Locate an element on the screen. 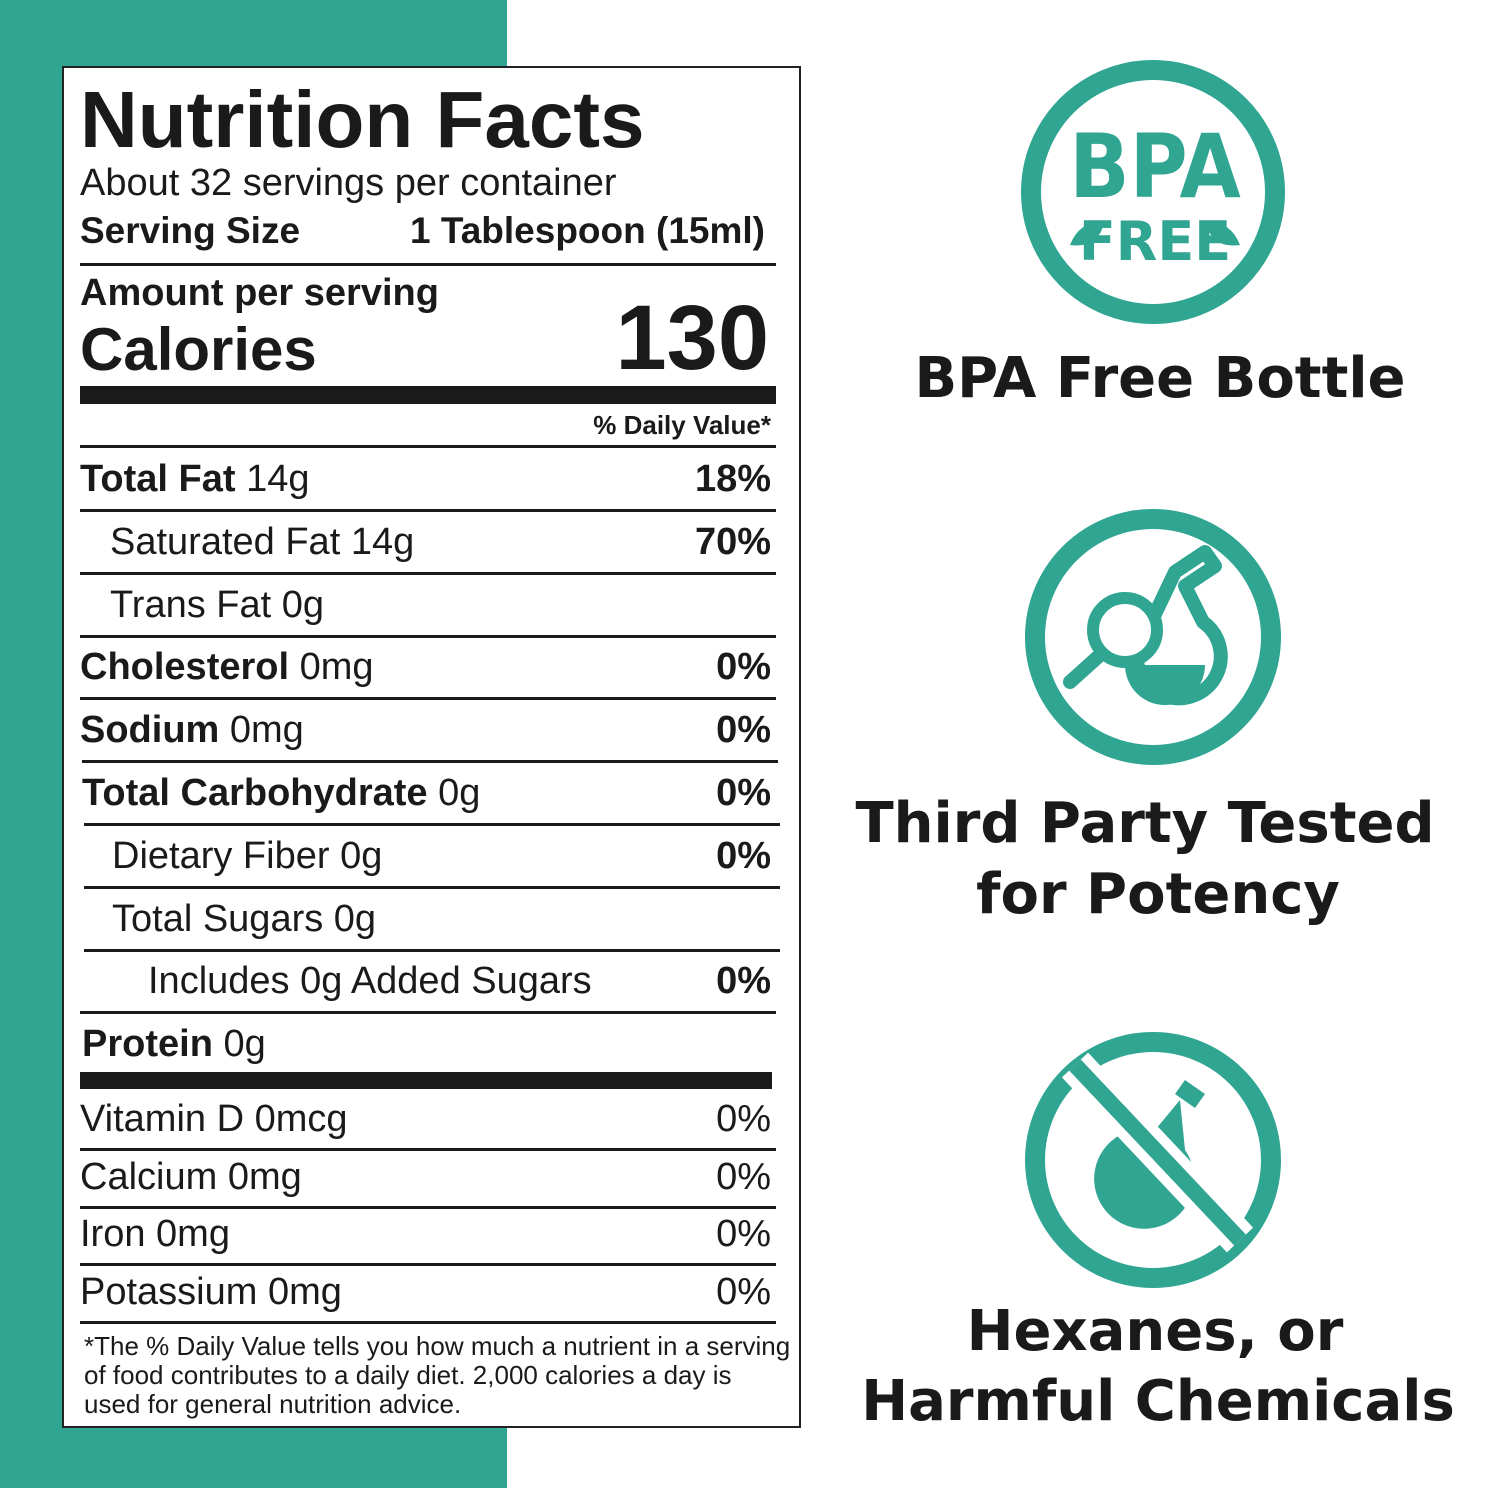 The width and height of the screenshot is (1500, 1488). vitamin-name: Calcium is located at coordinates (149, 1176).